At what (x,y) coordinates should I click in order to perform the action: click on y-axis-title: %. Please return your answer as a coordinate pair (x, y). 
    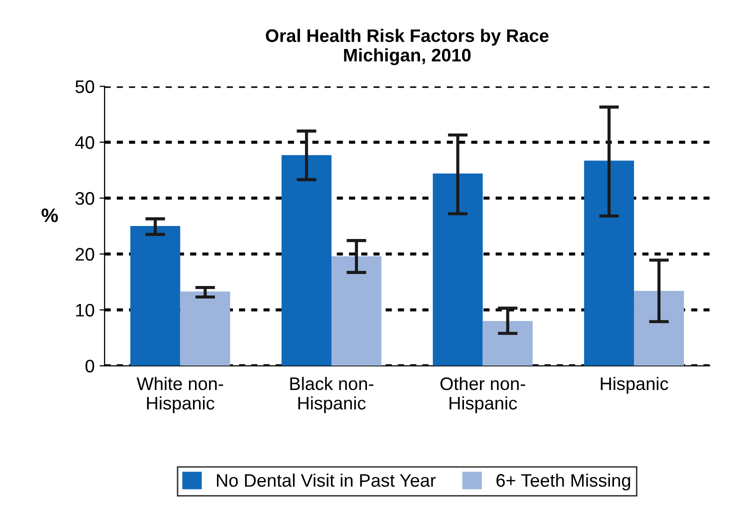
    Looking at the image, I should click on (50, 215).